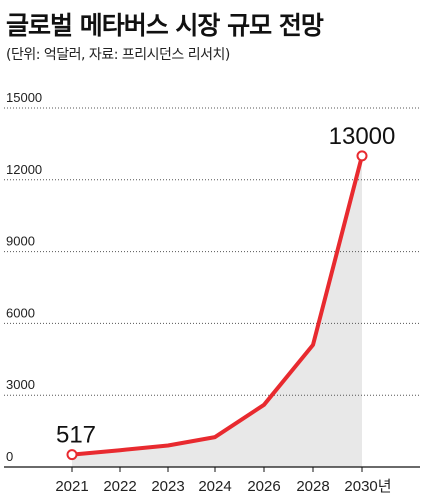  What do you see at coordinates (76, 435) in the screenshot?
I see `data-label: 517` at bounding box center [76, 435].